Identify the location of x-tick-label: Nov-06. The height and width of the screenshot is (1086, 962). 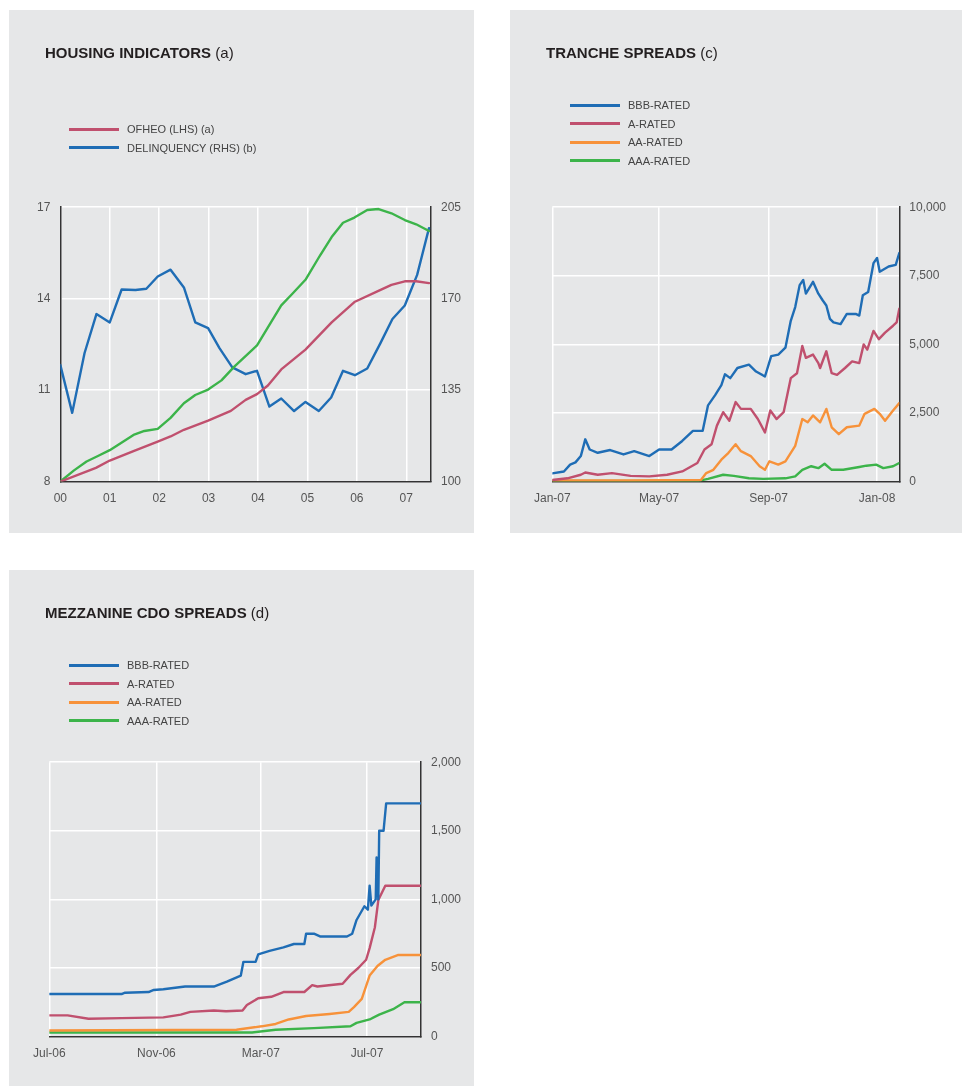
(157, 1053).